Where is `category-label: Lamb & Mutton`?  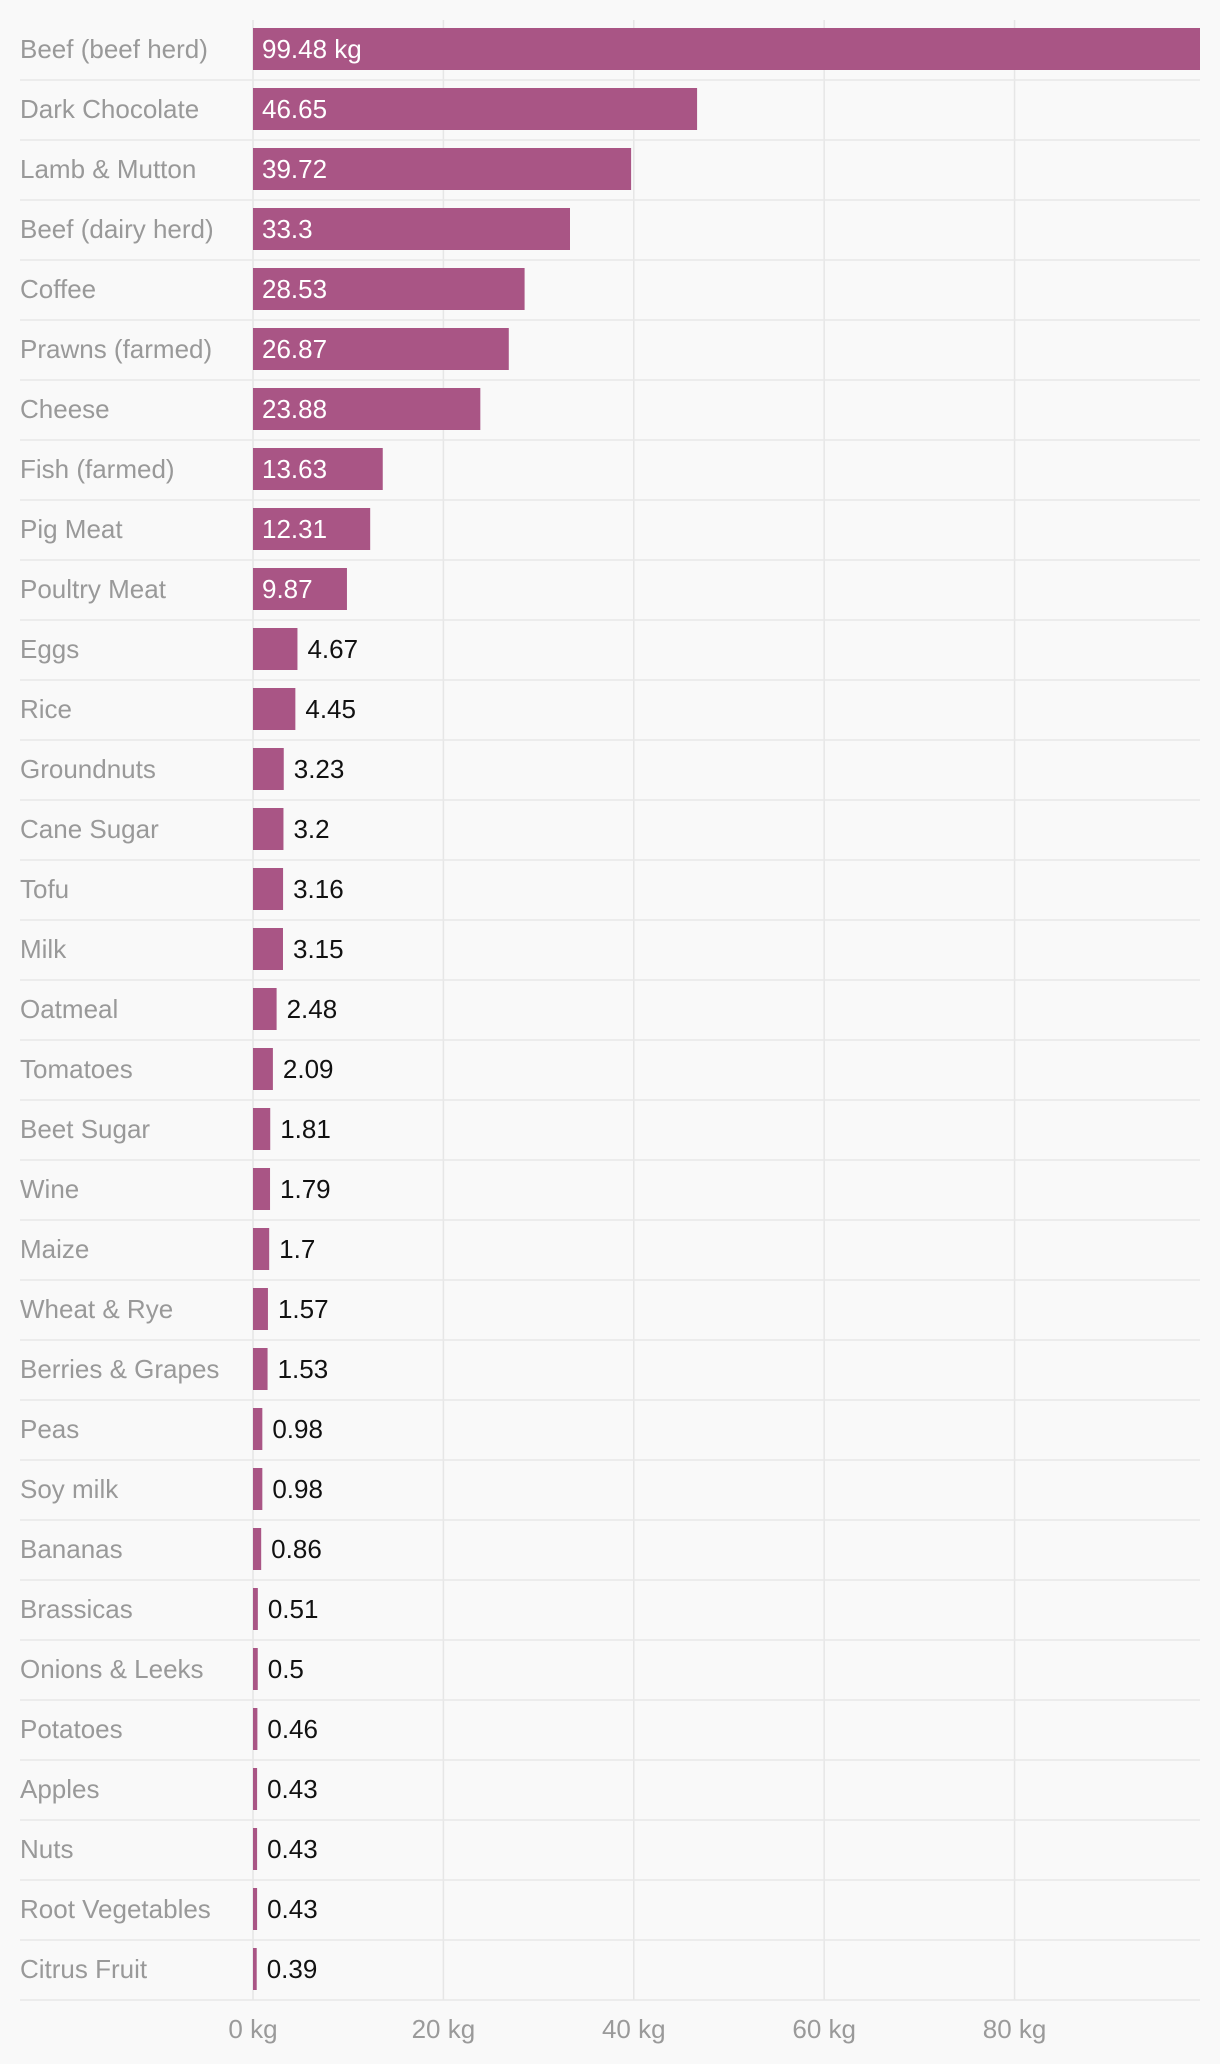 category-label: Lamb & Mutton is located at coordinates (108, 169).